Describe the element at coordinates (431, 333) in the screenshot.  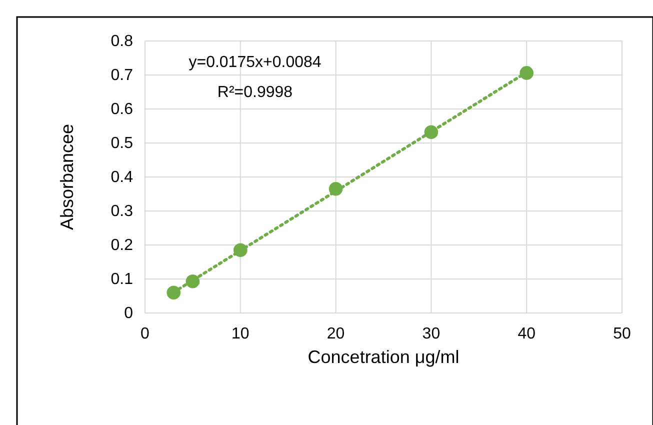
I see `x-tick-label: 30` at that location.